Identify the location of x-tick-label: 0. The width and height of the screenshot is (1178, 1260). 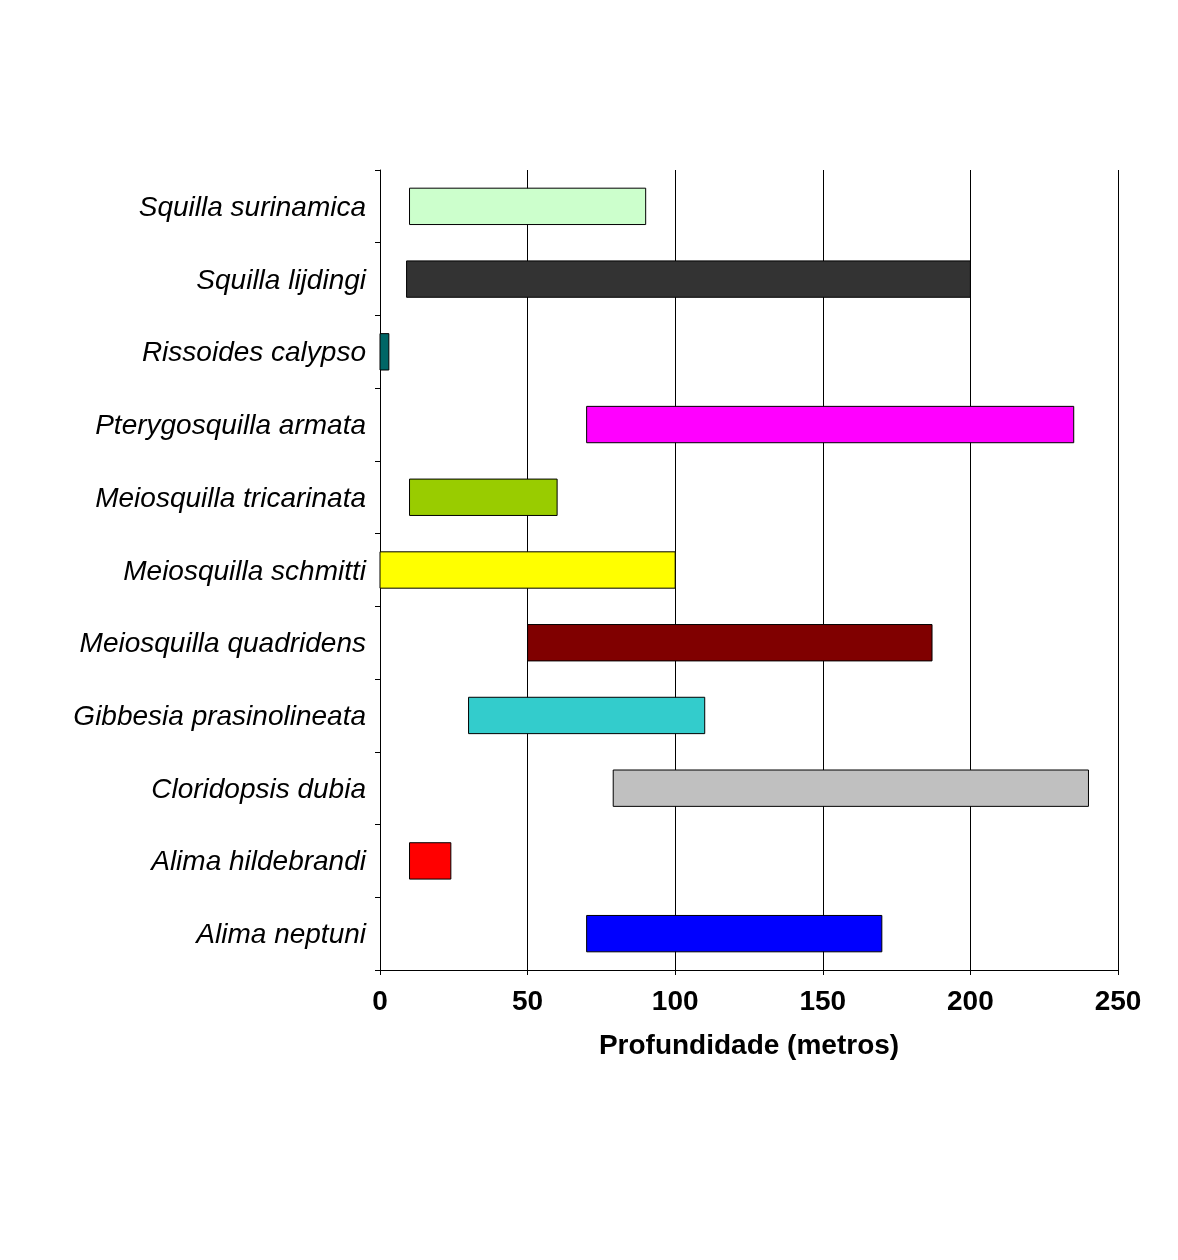
(380, 1000).